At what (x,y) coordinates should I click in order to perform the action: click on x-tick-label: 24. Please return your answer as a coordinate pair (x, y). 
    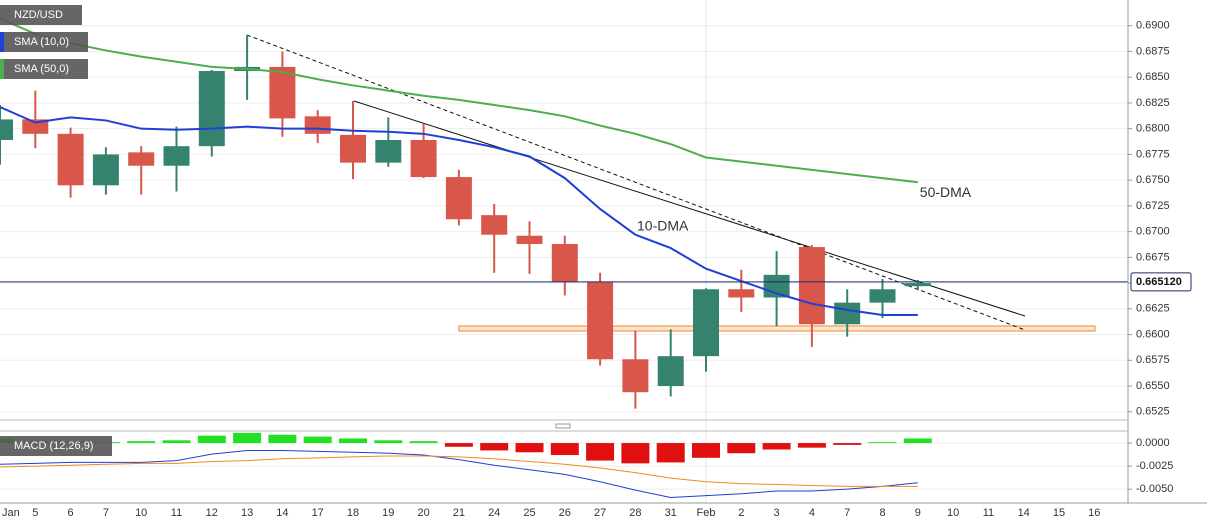
    Looking at the image, I should click on (494, 513).